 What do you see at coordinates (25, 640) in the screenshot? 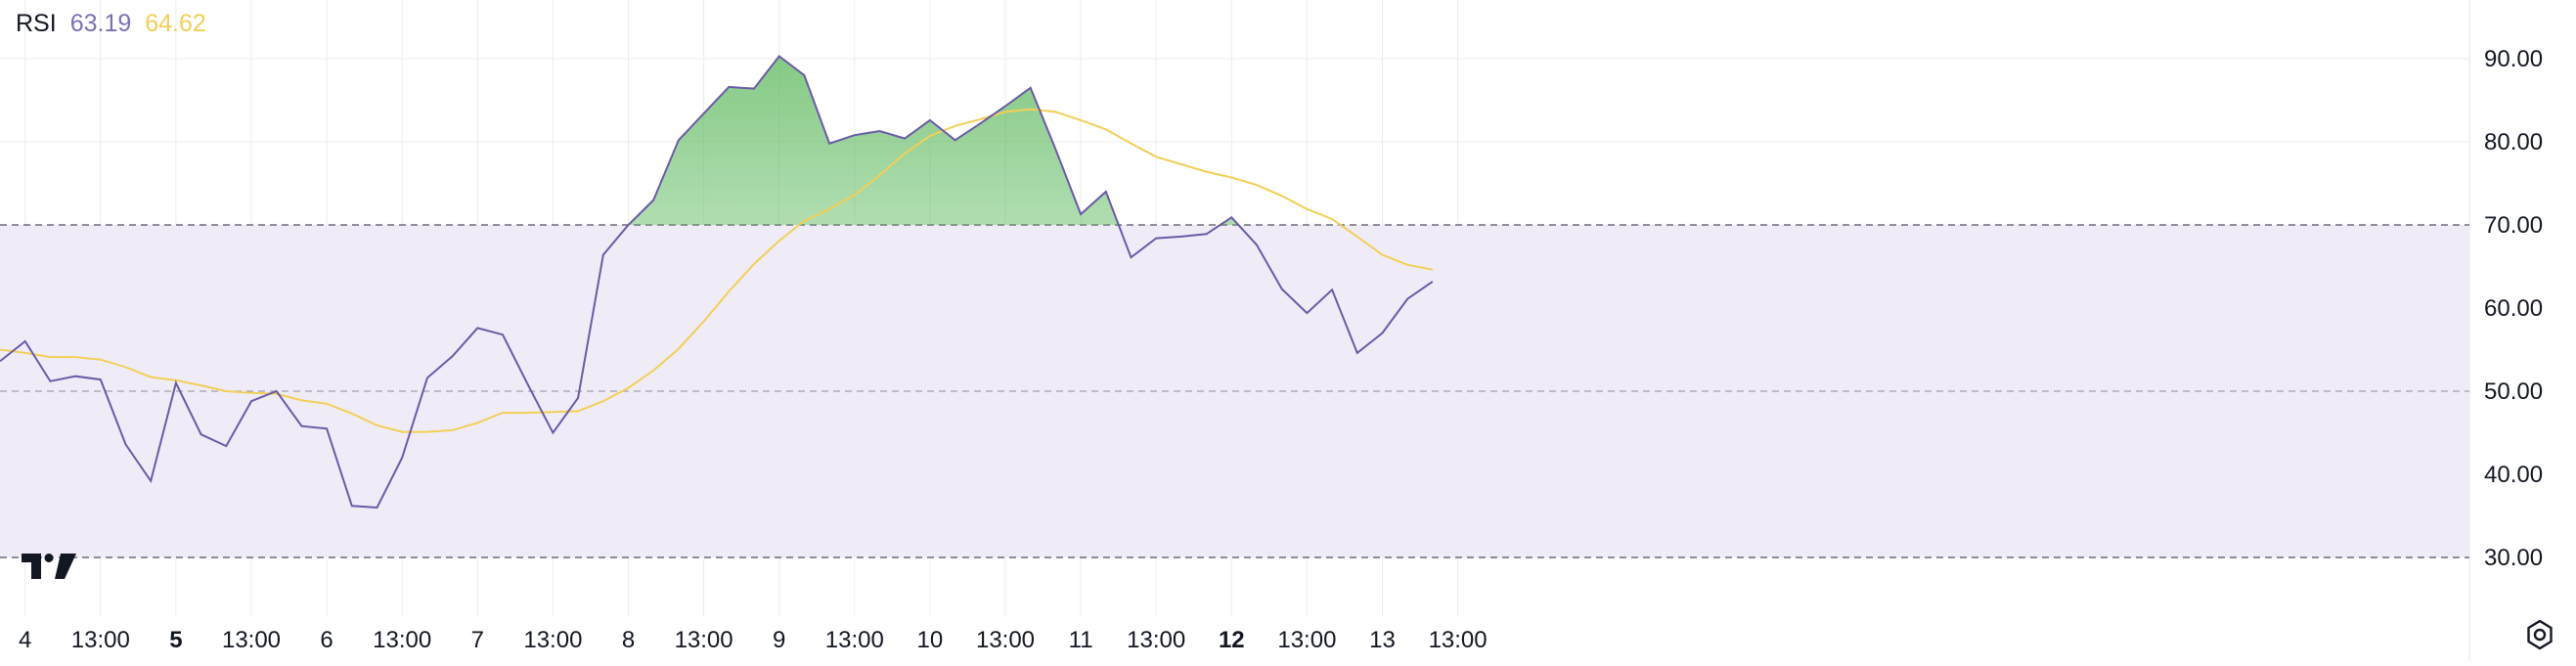
I see `x-tick-label: 4` at bounding box center [25, 640].